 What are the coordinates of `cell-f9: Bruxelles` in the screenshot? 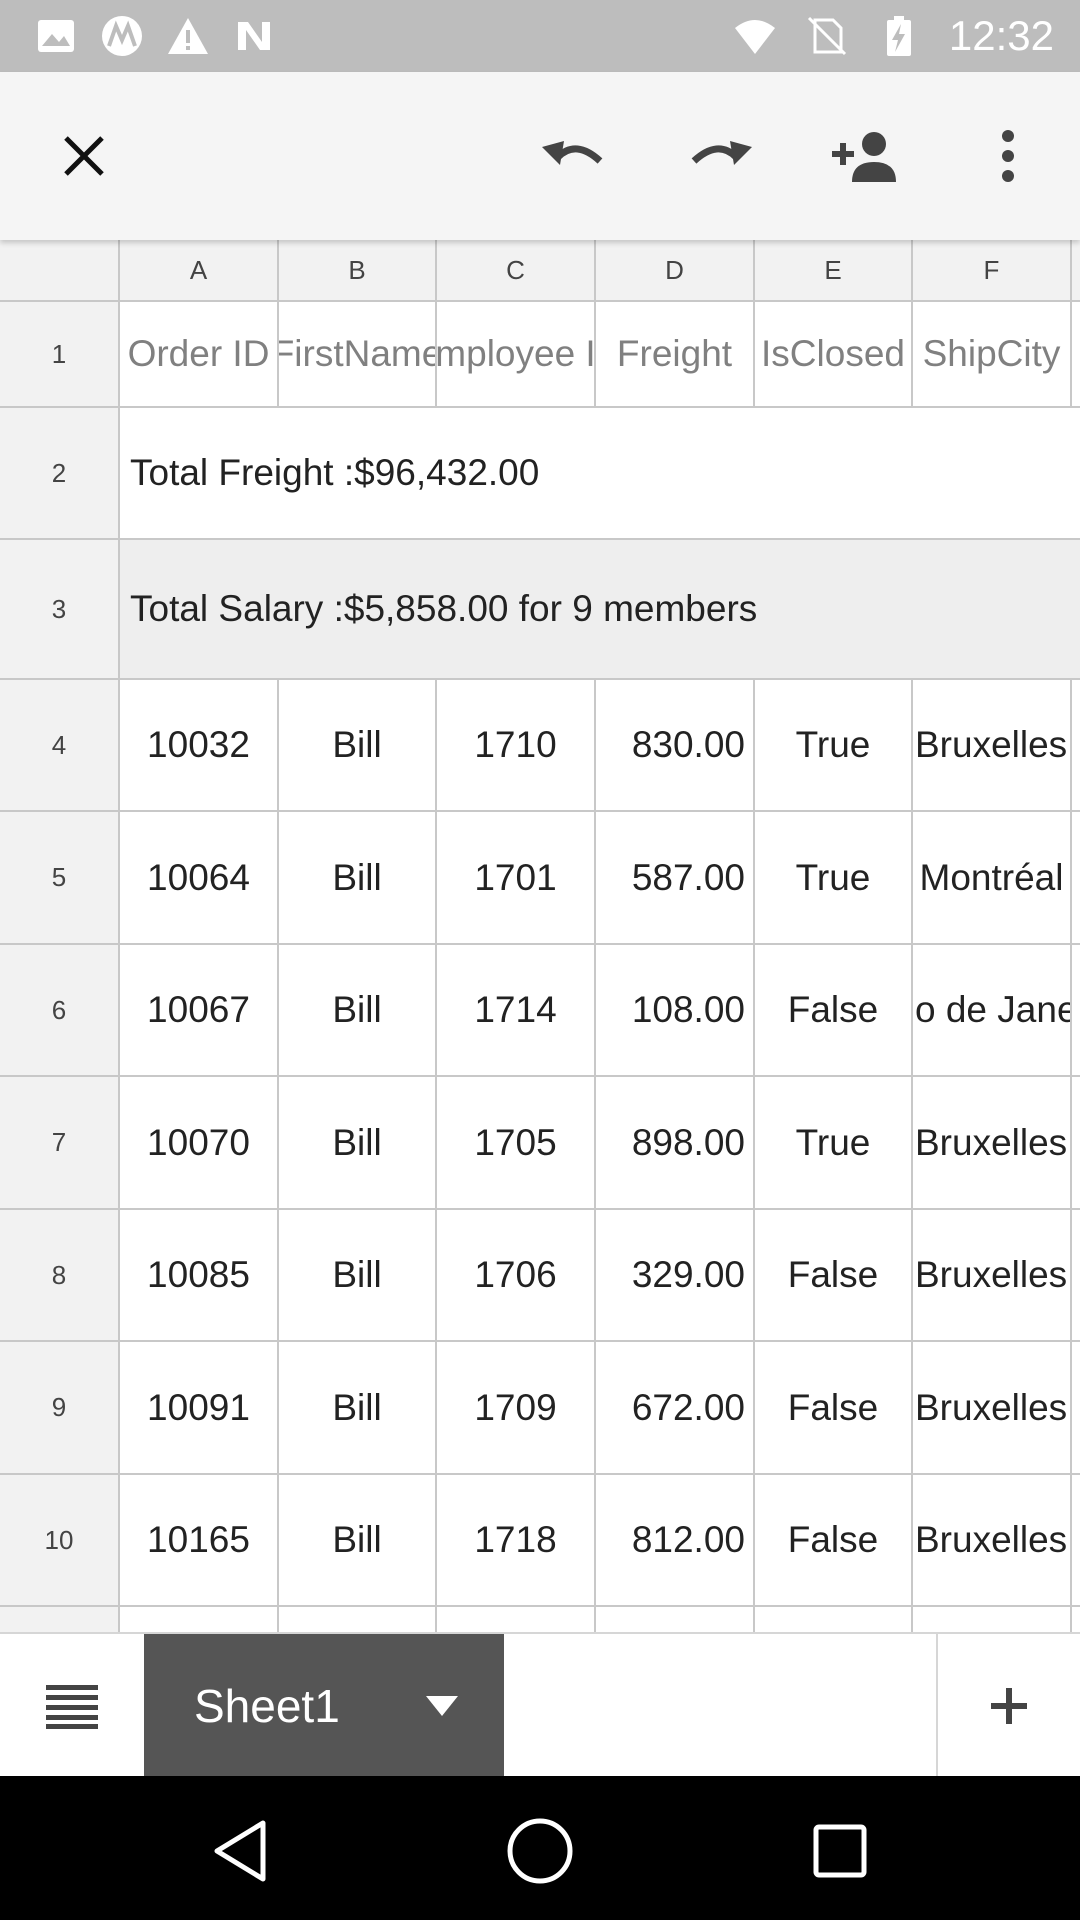 It's located at (992, 1408).